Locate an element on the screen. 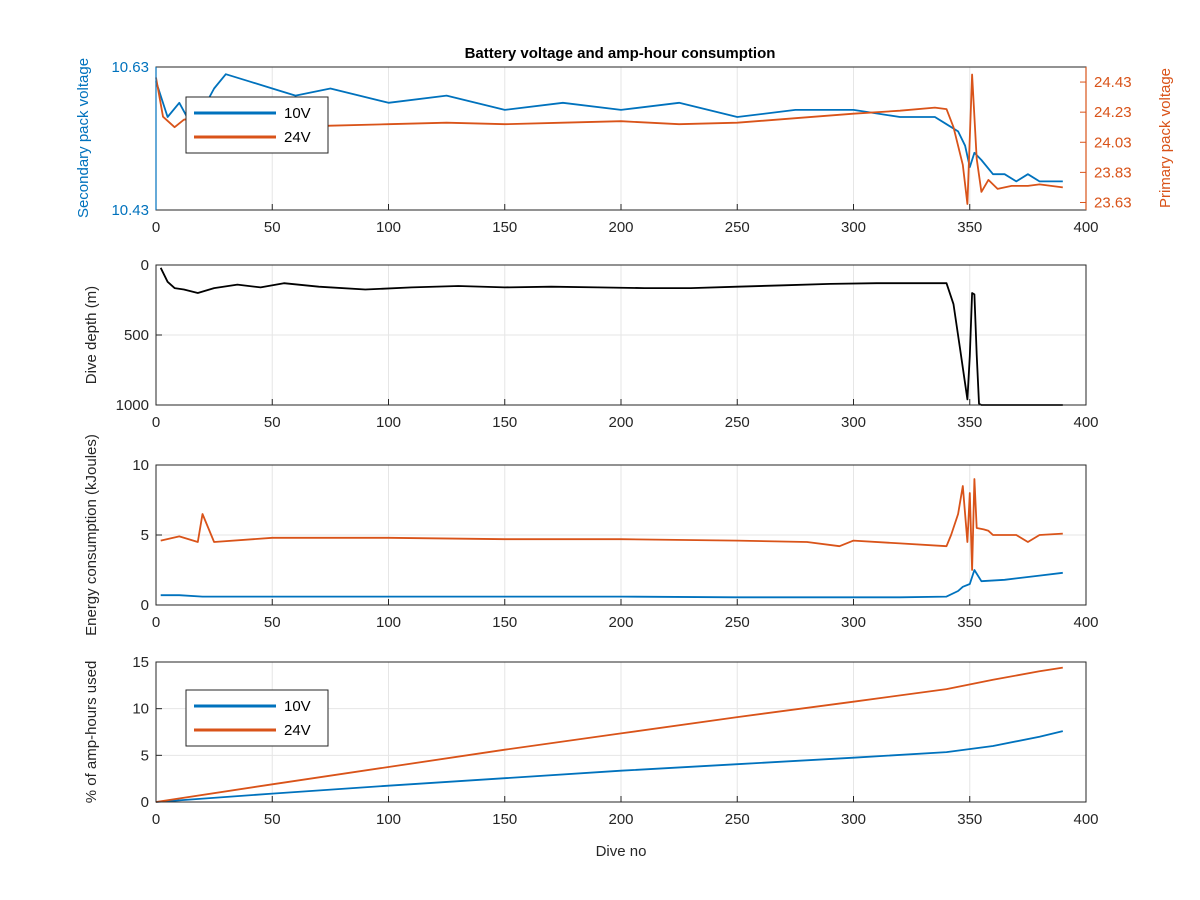 The height and width of the screenshot is (900, 1200). y-tick-label: 500 is located at coordinates (136, 335).